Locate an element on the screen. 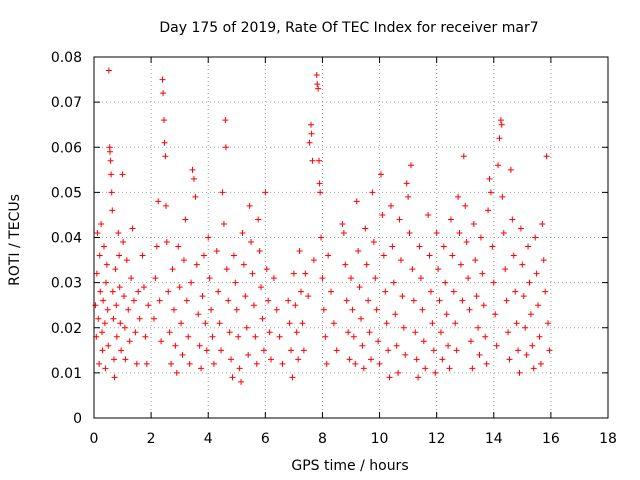 The height and width of the screenshot is (480, 640). x-tick-label: 18 is located at coordinates (608, 439).